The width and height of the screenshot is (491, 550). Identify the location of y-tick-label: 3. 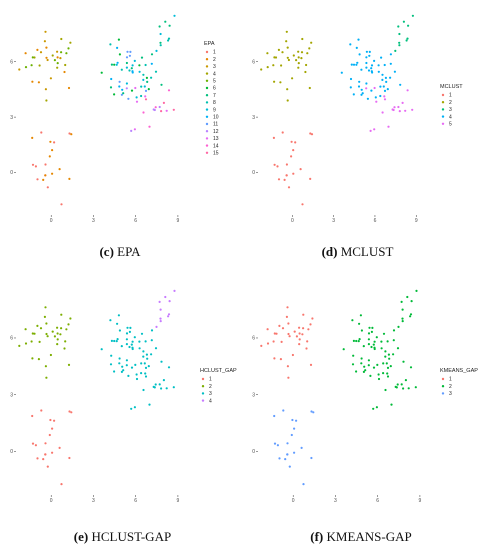
(253, 118).